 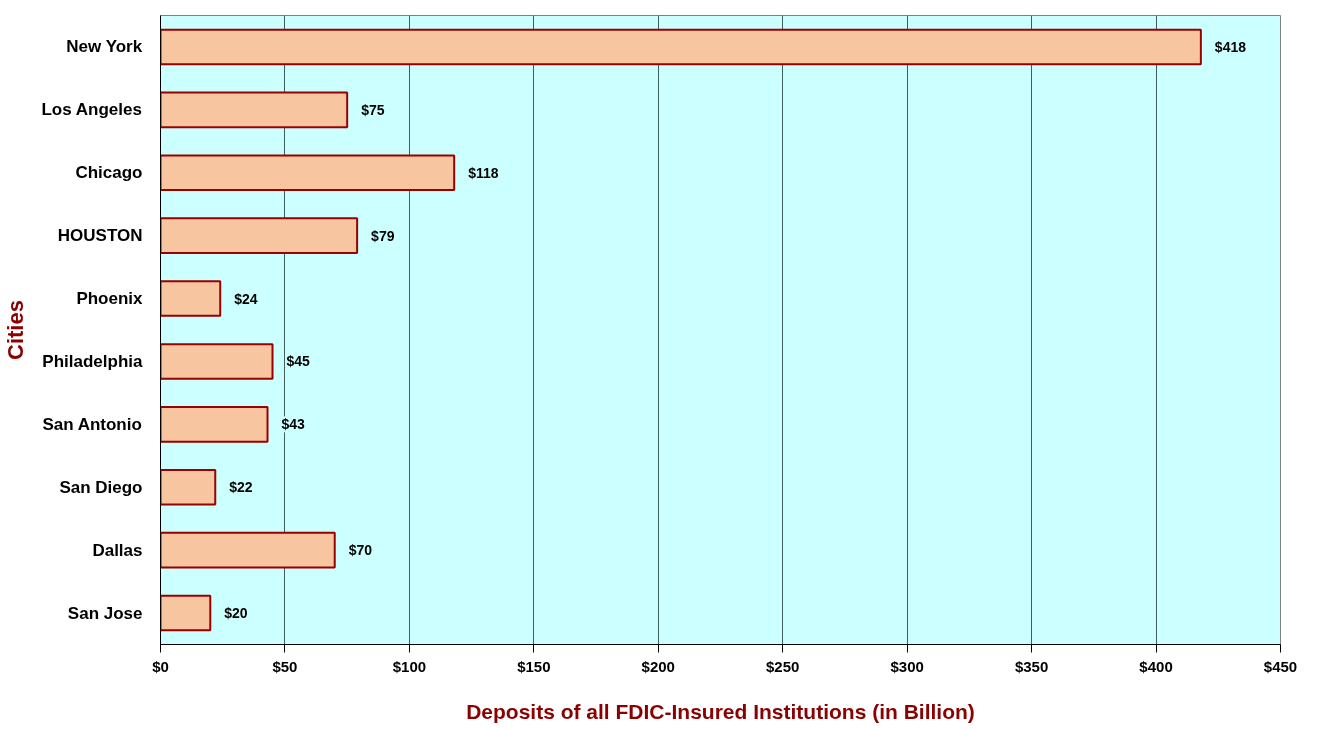 What do you see at coordinates (92, 424) in the screenshot?
I see `y-tick-label: San Antonio` at bounding box center [92, 424].